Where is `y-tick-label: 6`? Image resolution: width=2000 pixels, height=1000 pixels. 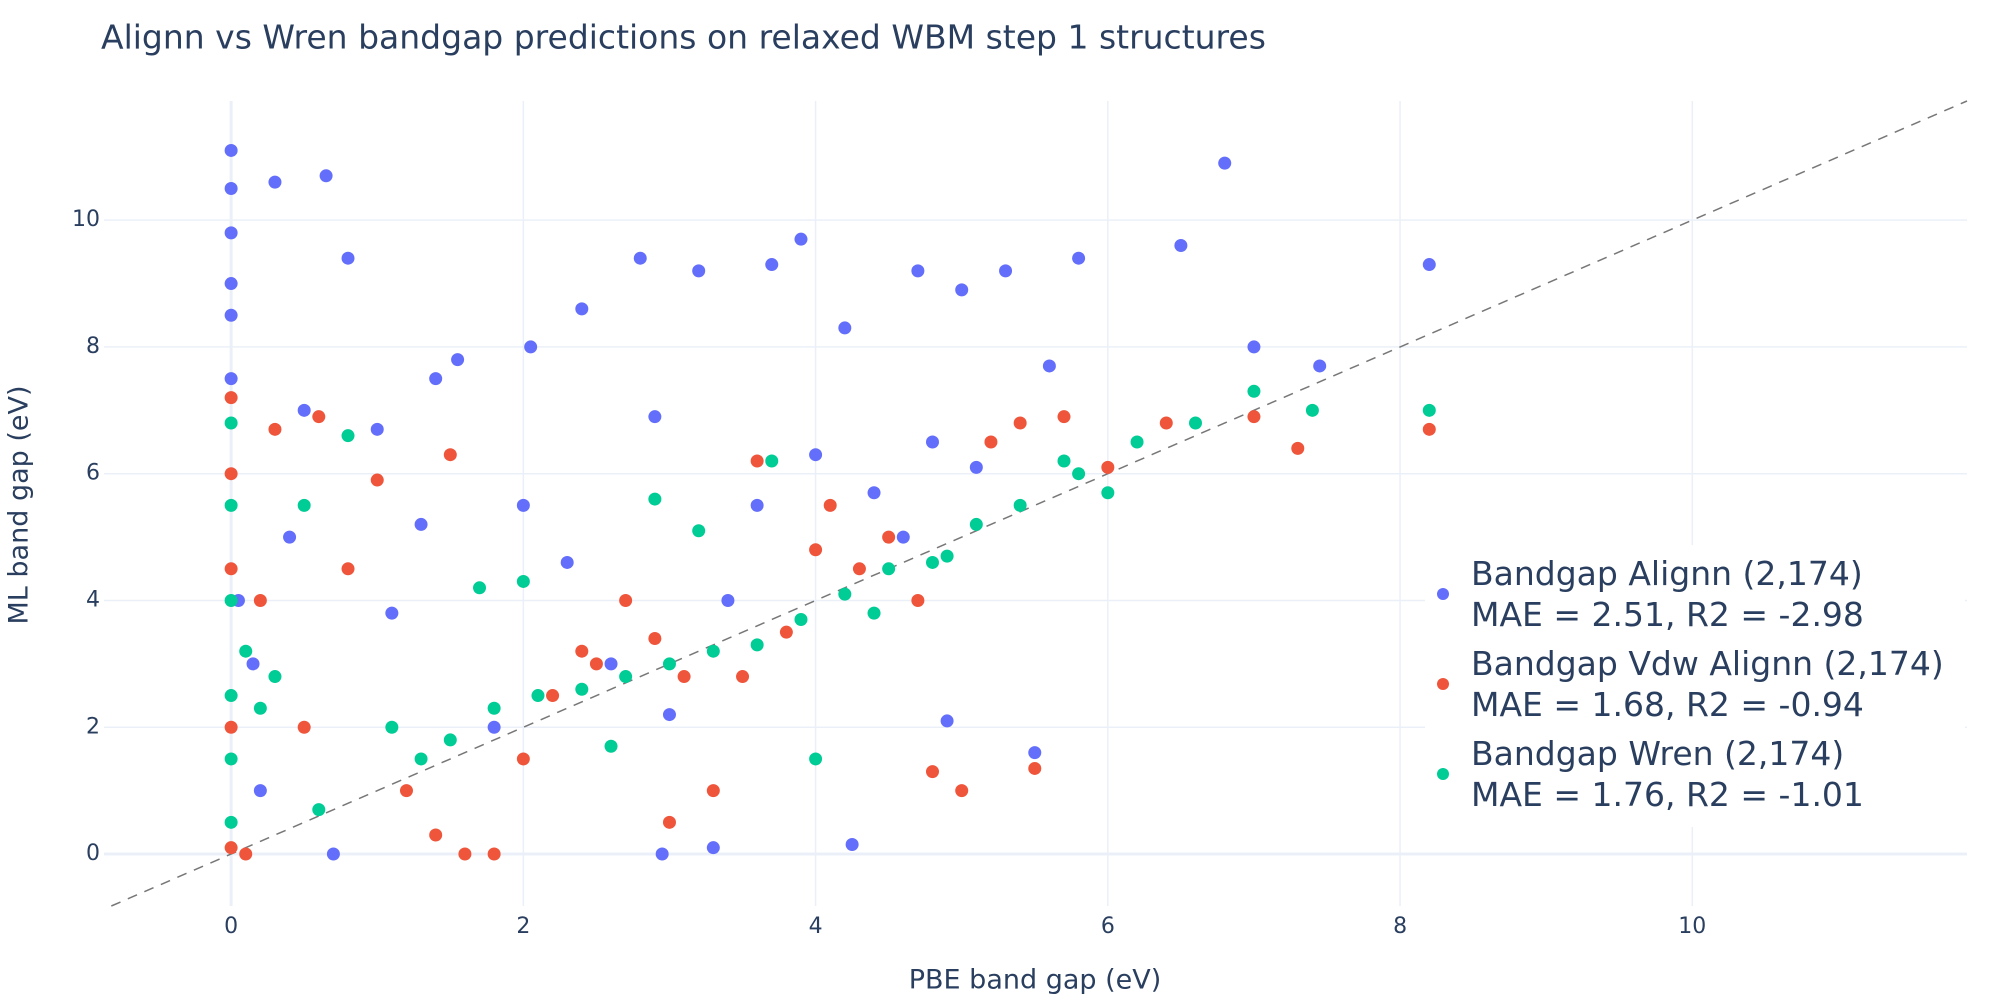
y-tick-label: 6 is located at coordinates (93, 473).